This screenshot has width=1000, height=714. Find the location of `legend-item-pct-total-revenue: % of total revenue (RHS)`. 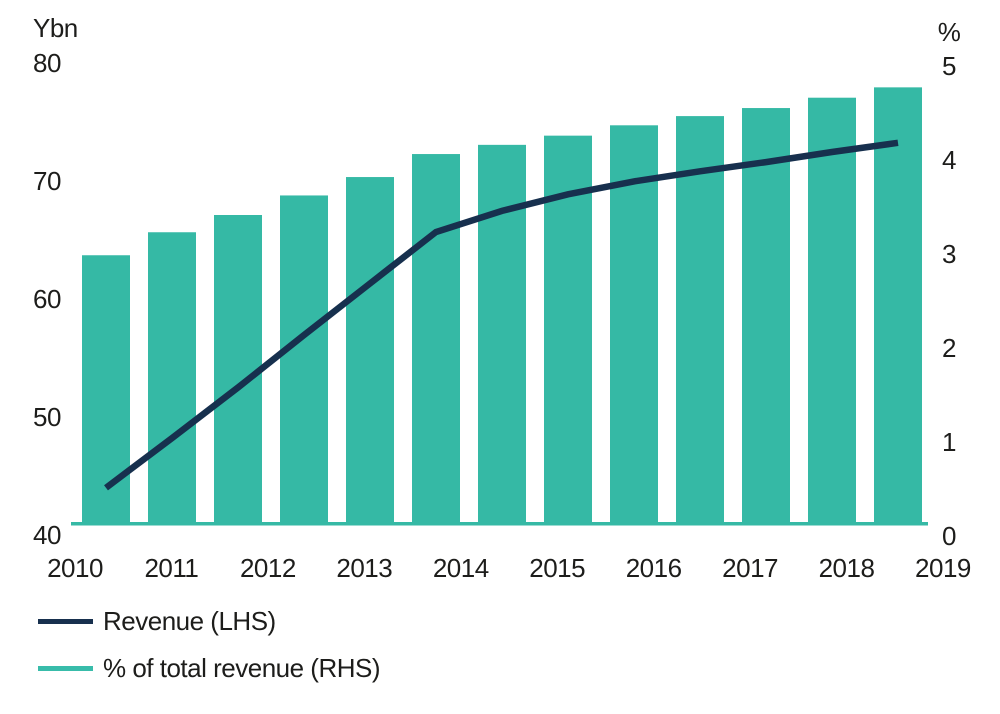

legend-item-pct-total-revenue: % of total revenue (RHS) is located at coordinates (209, 667).